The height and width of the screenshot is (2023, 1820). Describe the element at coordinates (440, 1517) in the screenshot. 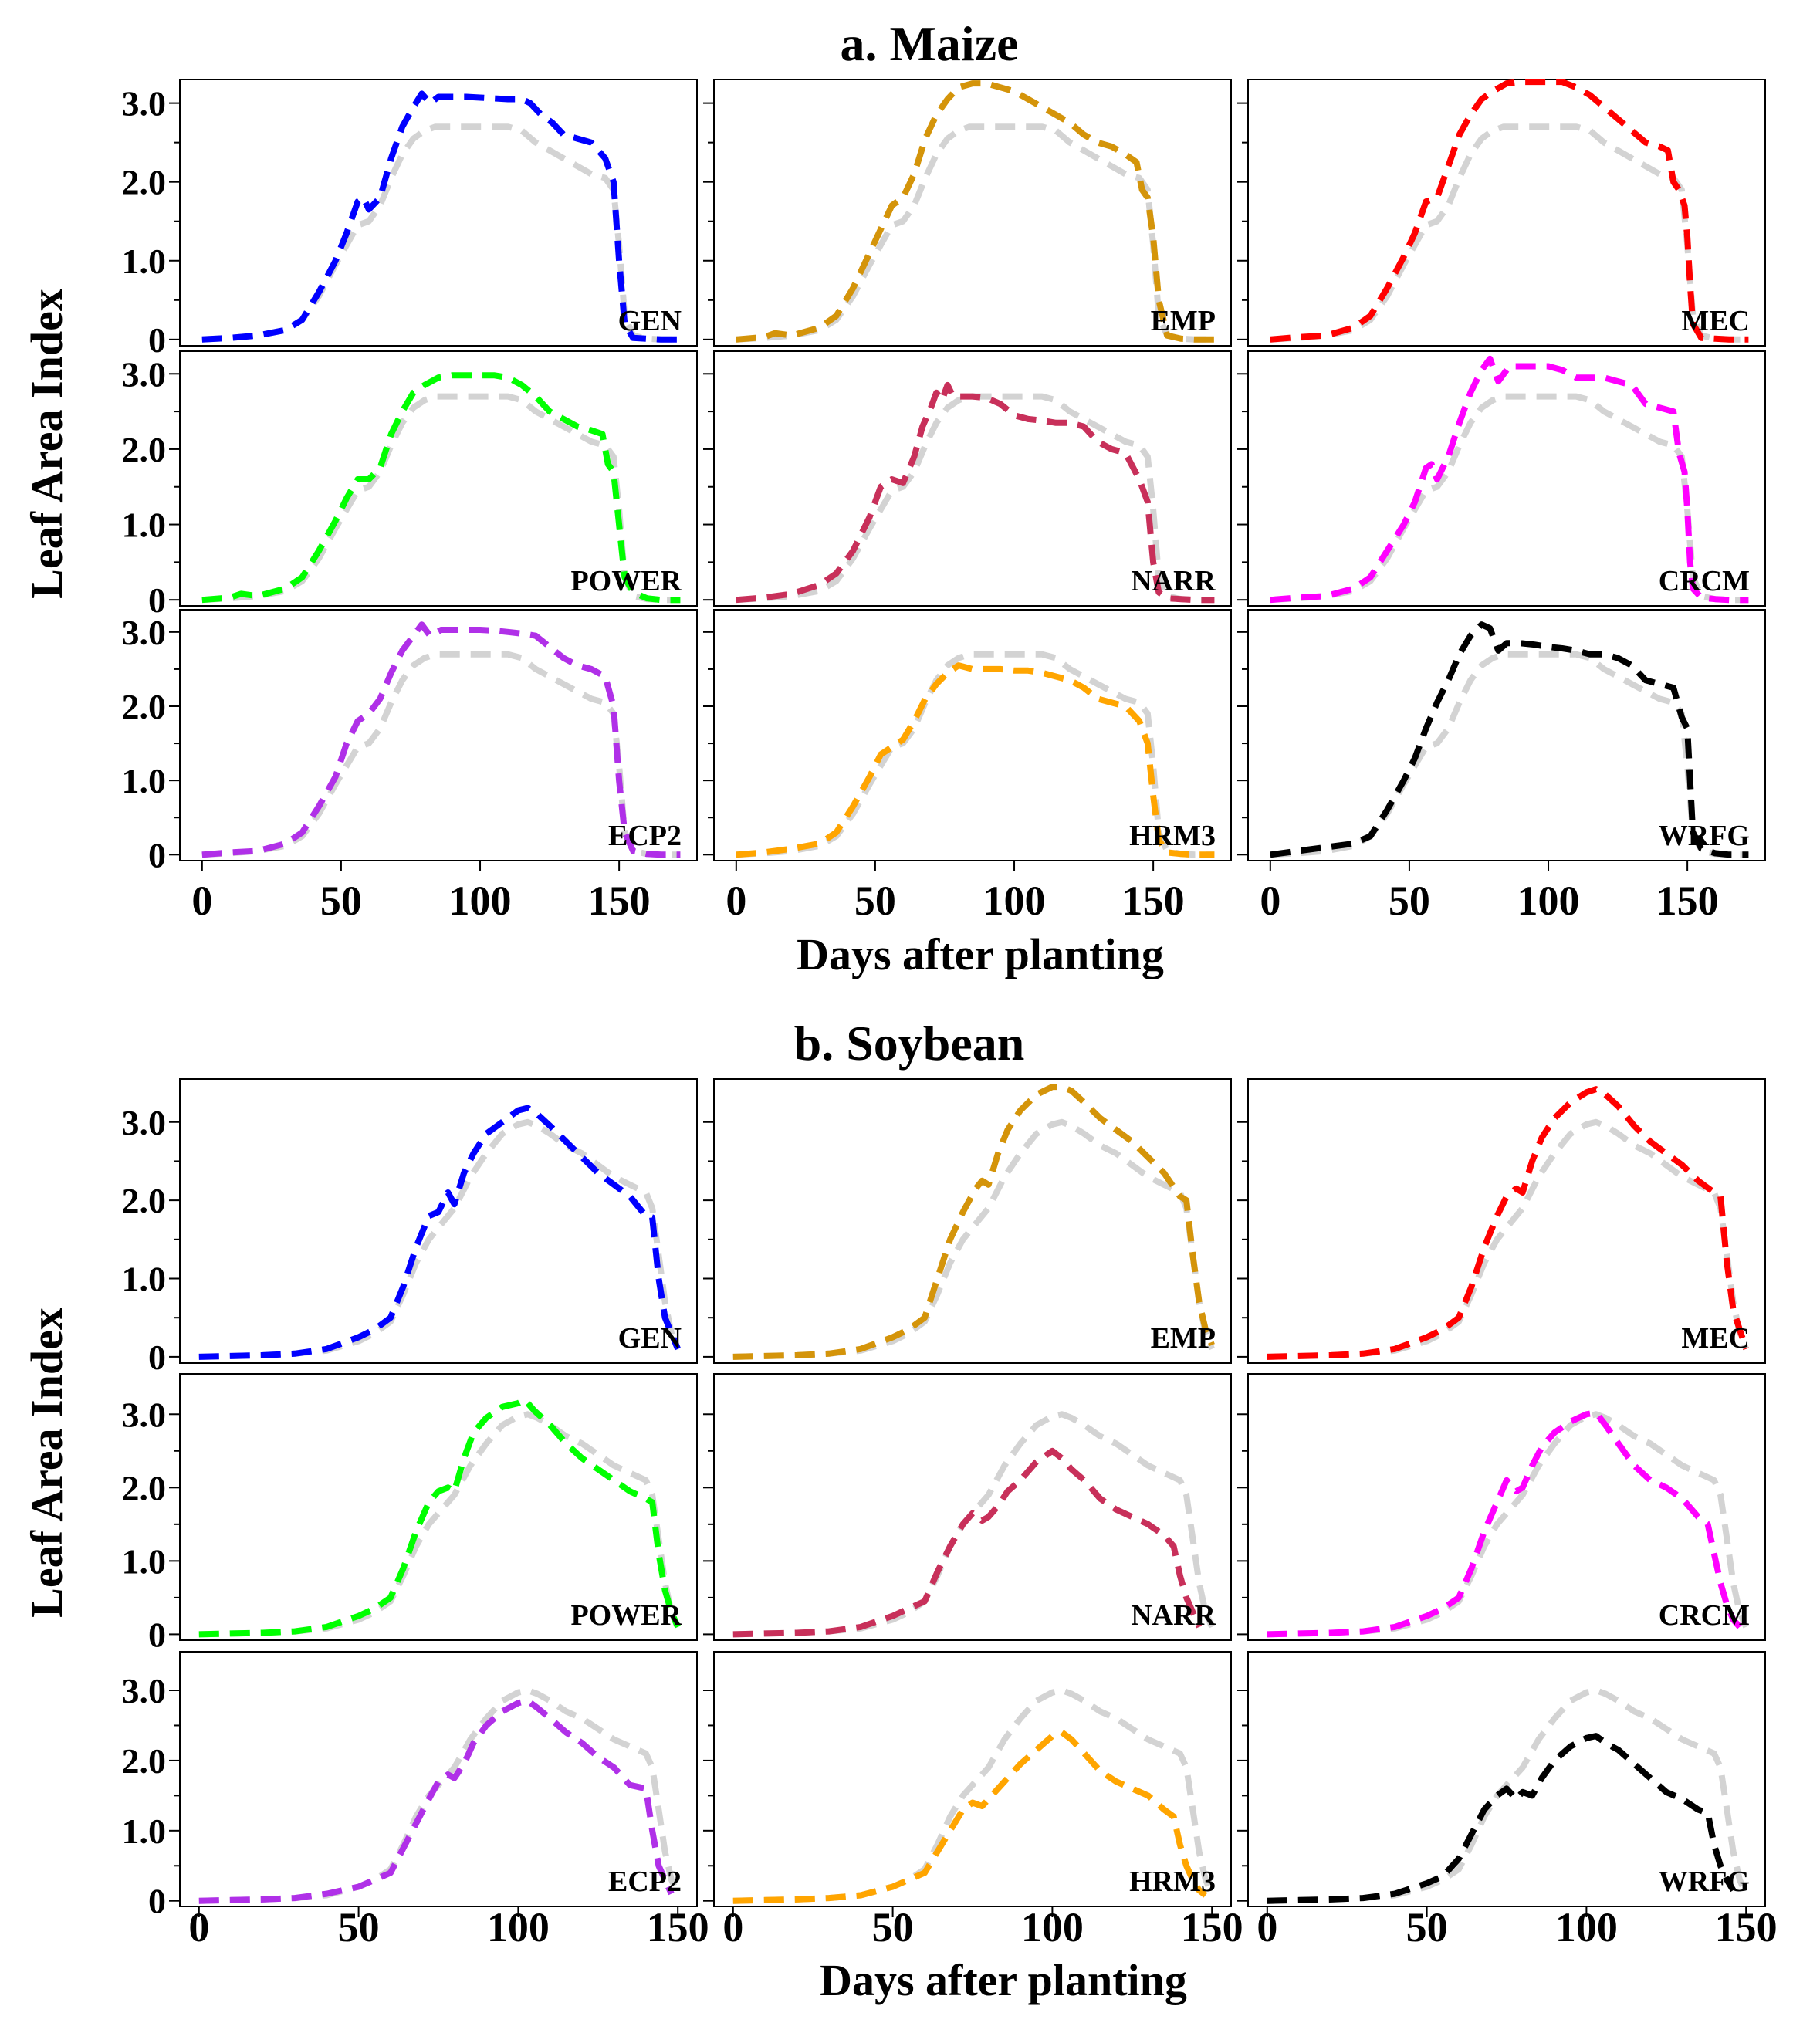

I see `series-line-power` at that location.